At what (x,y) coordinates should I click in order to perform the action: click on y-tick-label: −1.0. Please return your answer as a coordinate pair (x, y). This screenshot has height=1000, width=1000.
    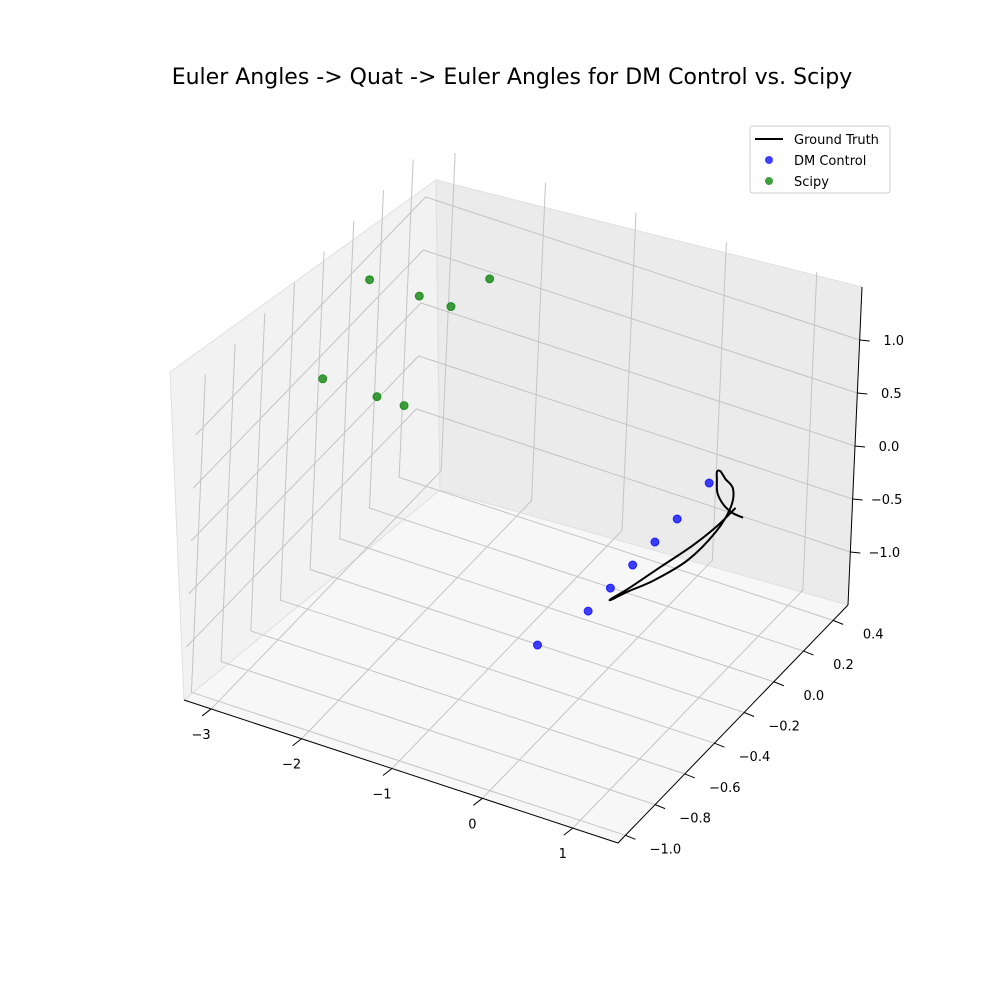
    Looking at the image, I should click on (666, 849).